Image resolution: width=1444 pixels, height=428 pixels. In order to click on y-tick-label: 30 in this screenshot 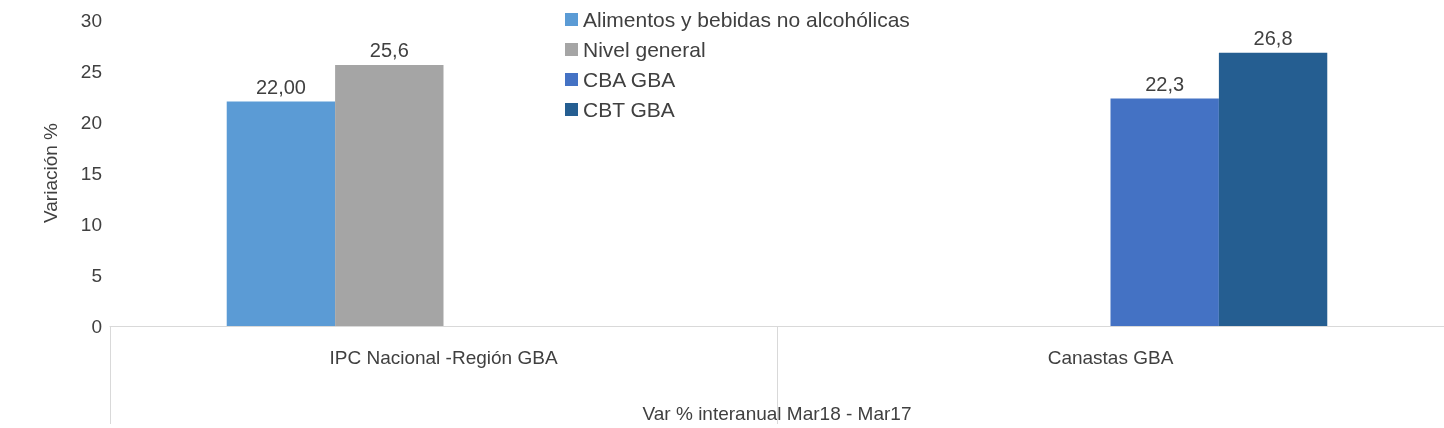, I will do `click(91, 20)`.